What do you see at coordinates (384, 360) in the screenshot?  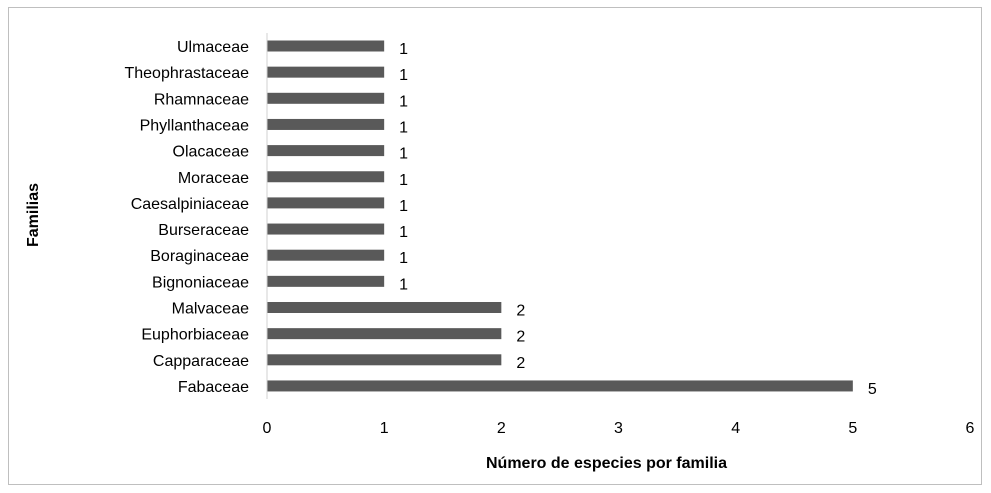 I see `bar-capparaceae` at bounding box center [384, 360].